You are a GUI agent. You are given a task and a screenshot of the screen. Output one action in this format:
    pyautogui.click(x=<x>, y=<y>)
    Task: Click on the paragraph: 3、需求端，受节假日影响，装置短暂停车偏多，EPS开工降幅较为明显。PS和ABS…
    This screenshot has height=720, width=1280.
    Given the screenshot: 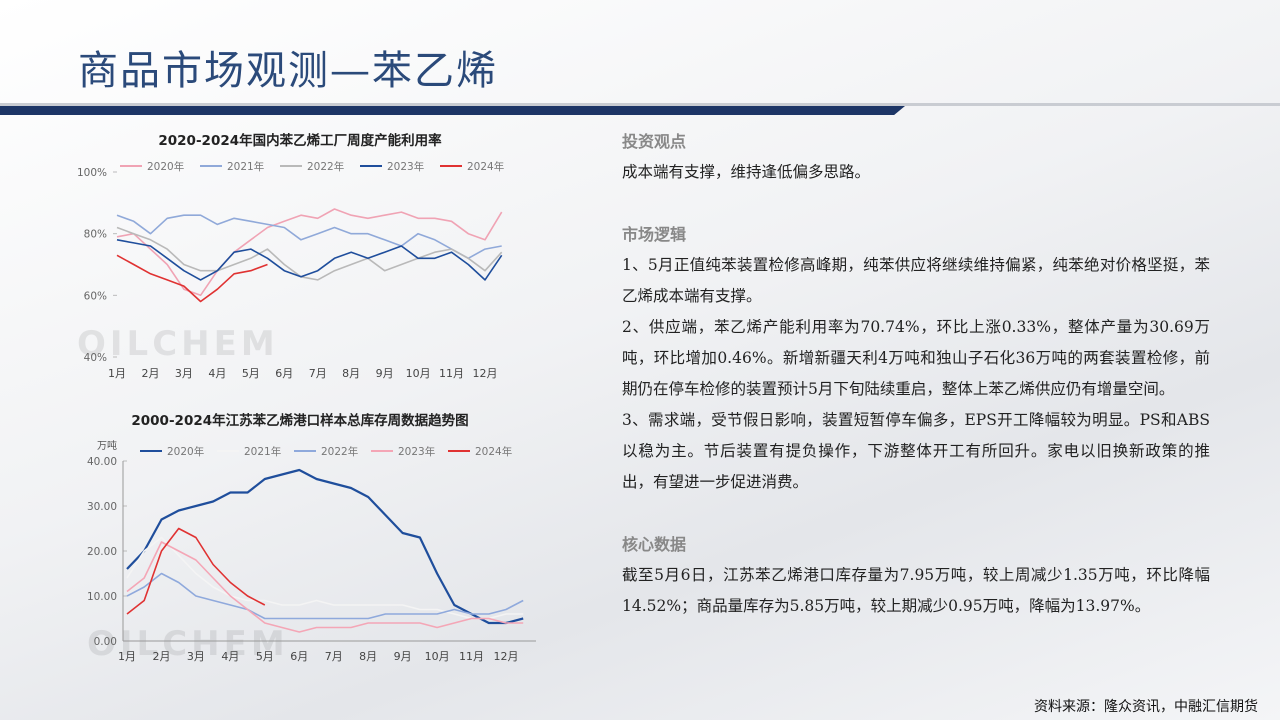 What is the action you would take?
    pyautogui.click(x=916, y=451)
    